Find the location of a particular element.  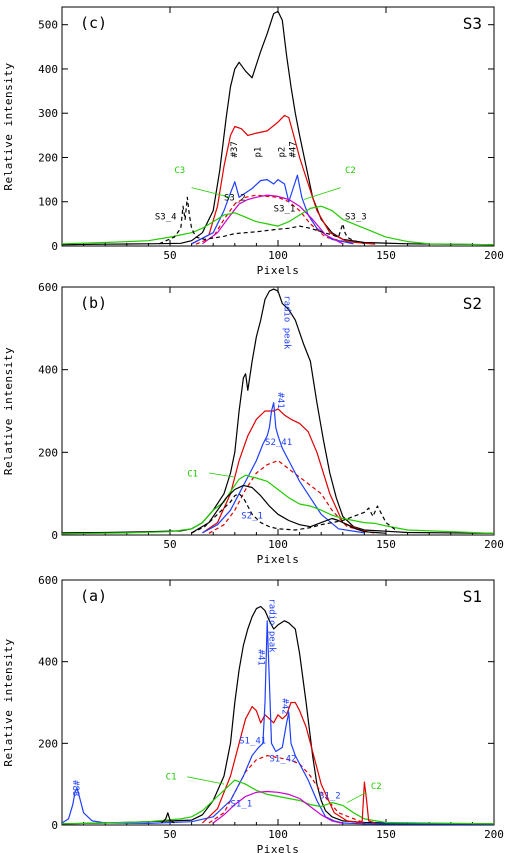

annotation-label: #88 is located at coordinates (75, 788).